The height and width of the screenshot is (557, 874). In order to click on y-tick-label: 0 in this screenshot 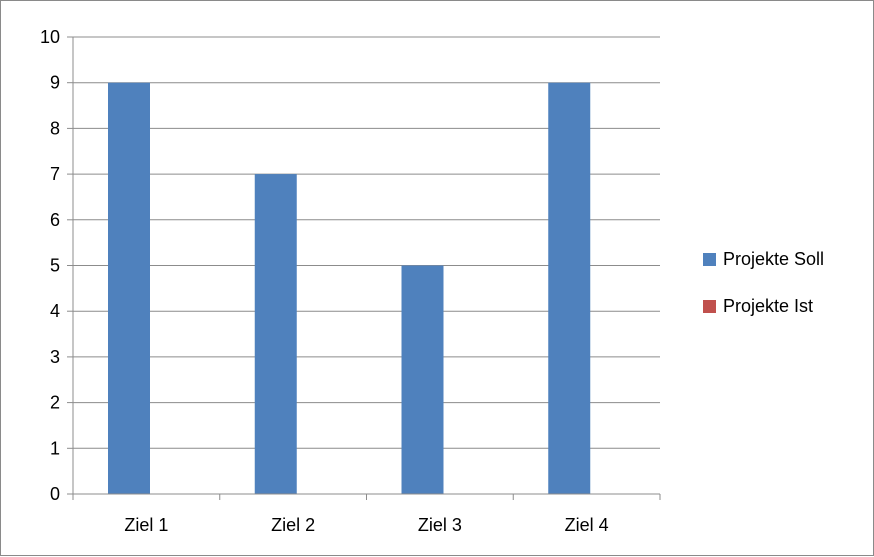, I will do `click(55, 494)`.